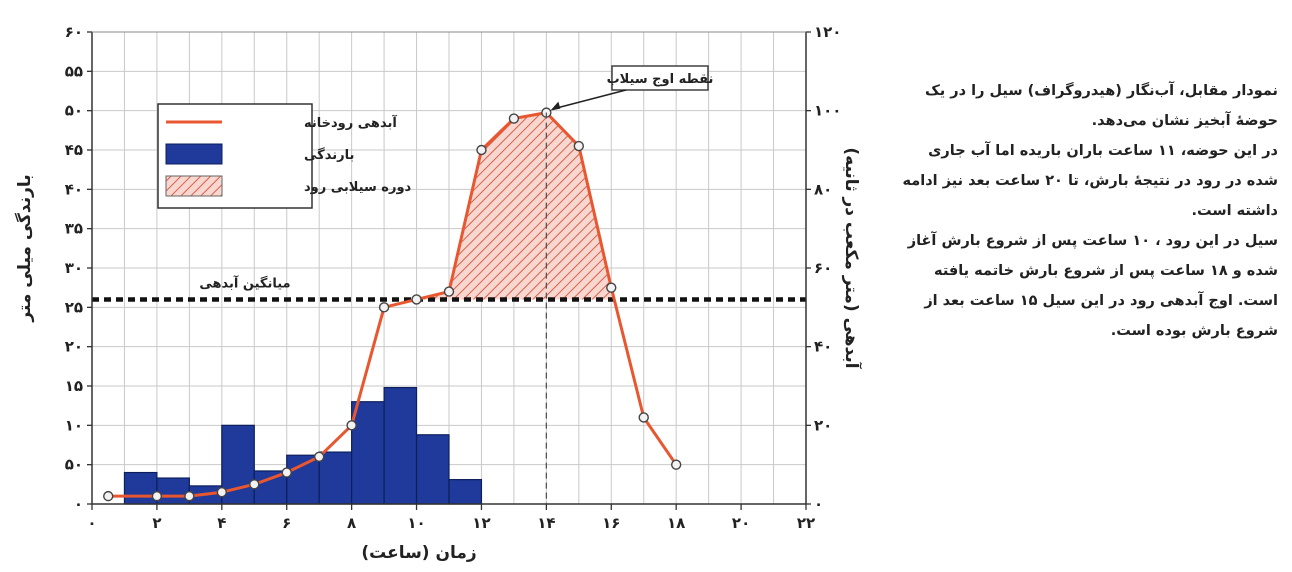 The image size is (1292, 572). I want to click on peak-label: نقطه اوج سیلاب, so click(660, 79).